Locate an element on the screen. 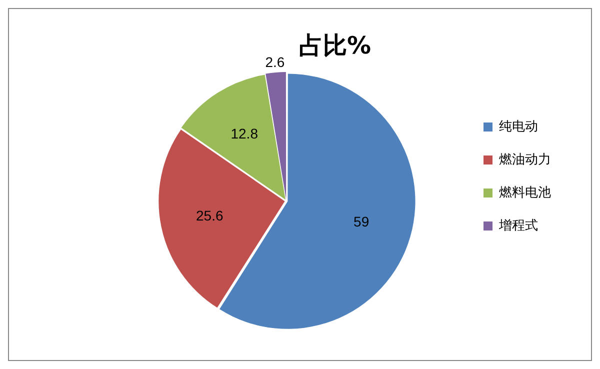  chart-title: 占比% is located at coordinates (335, 46).